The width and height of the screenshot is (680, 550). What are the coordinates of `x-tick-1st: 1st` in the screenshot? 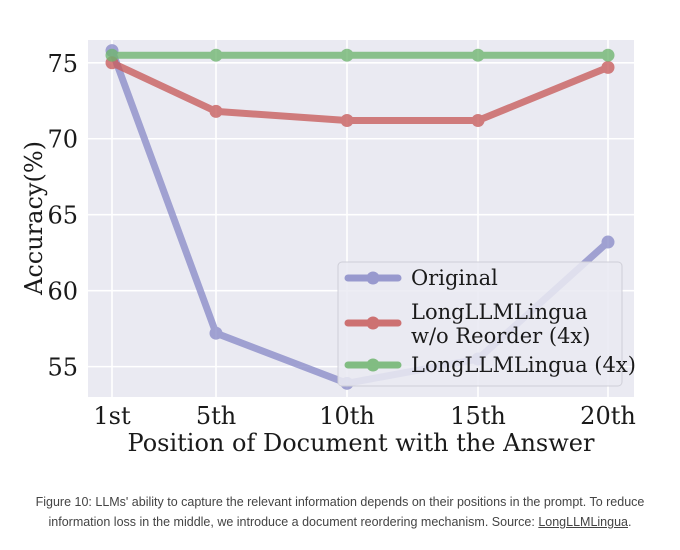 It's located at (112, 416).